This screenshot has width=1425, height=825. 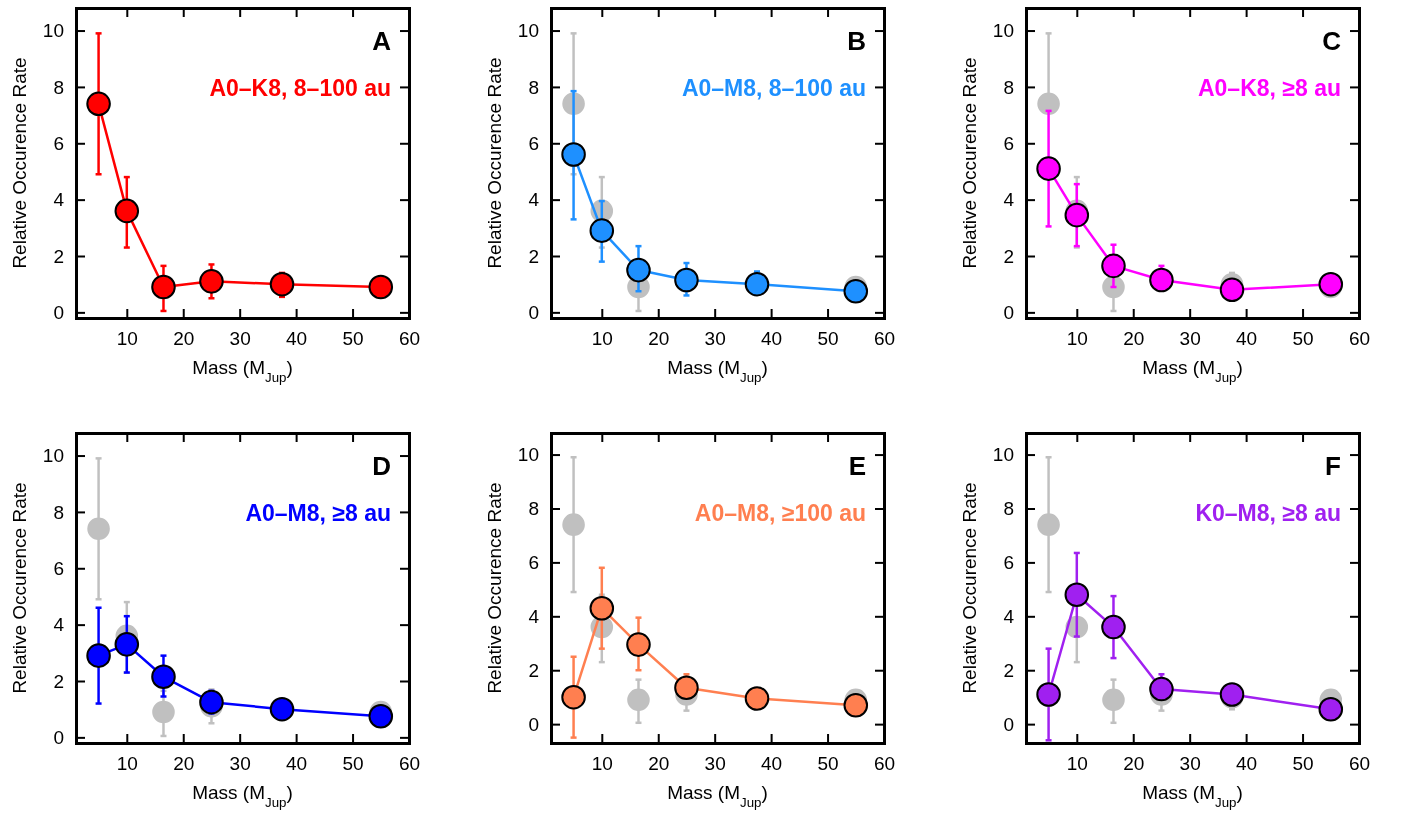 What do you see at coordinates (1269, 88) in the screenshot?
I see `legend-label: A0–K8, ≥8 au` at bounding box center [1269, 88].